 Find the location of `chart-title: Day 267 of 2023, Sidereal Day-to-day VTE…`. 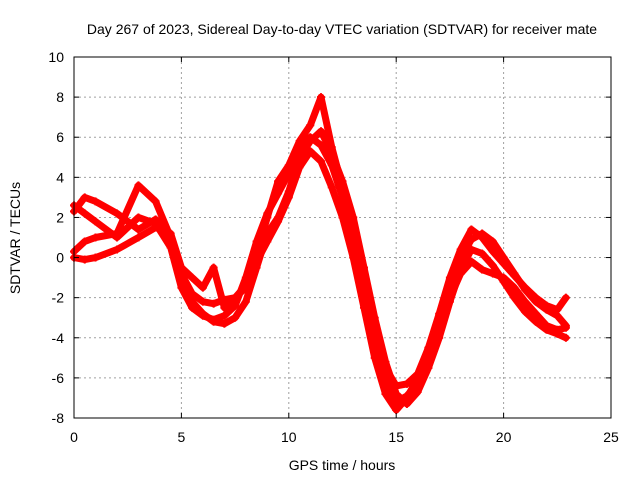

chart-title: Day 267 of 2023, Sidereal Day-to-day VTE… is located at coordinates (342, 29).